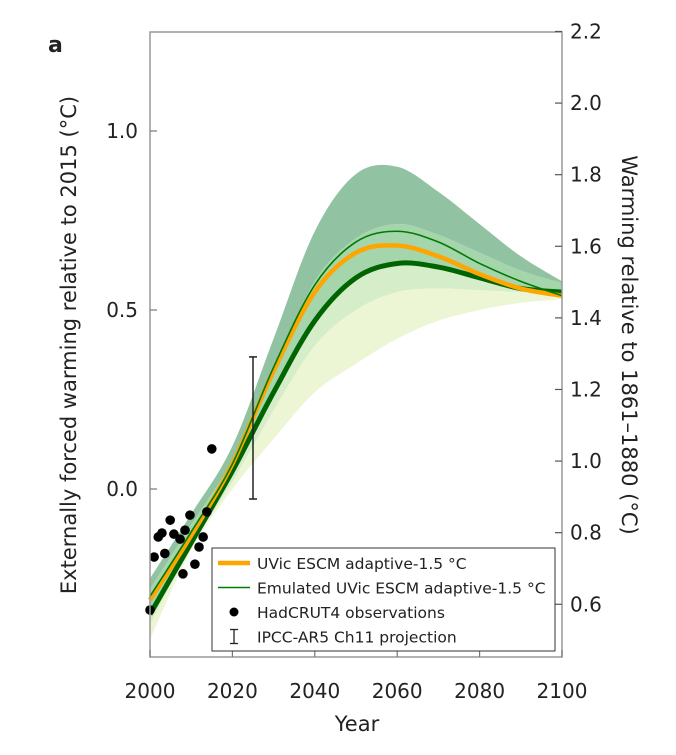  I want to click on y-right-tick-label: 1.0, so click(586, 461).